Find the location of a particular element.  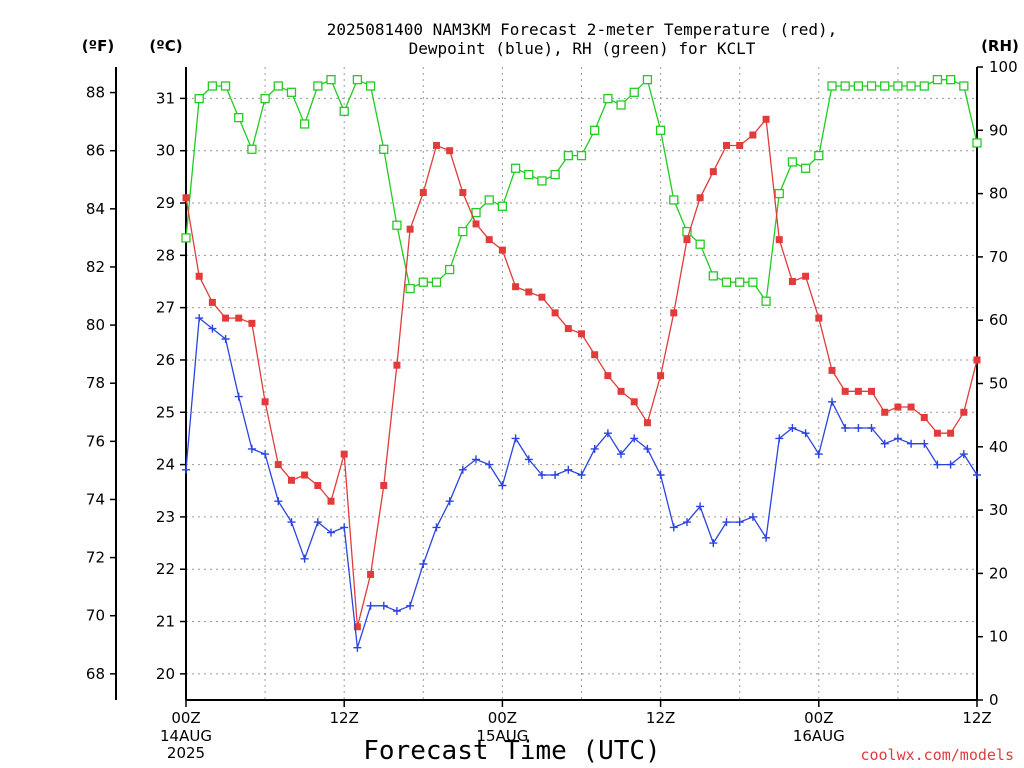

fahrenheit-tick-label: 78 is located at coordinates (95, 383).